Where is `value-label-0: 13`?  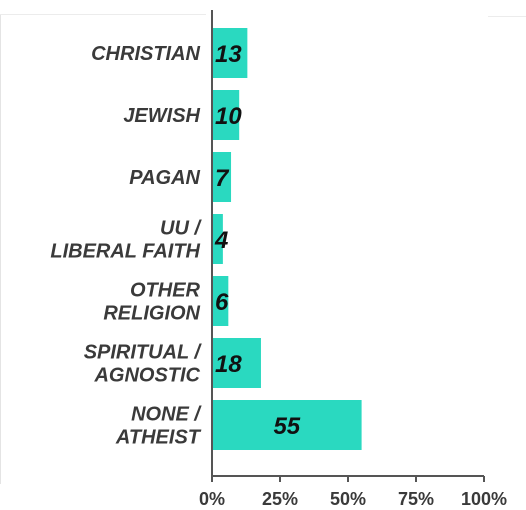
value-label-0: 13 is located at coordinates (228, 54).